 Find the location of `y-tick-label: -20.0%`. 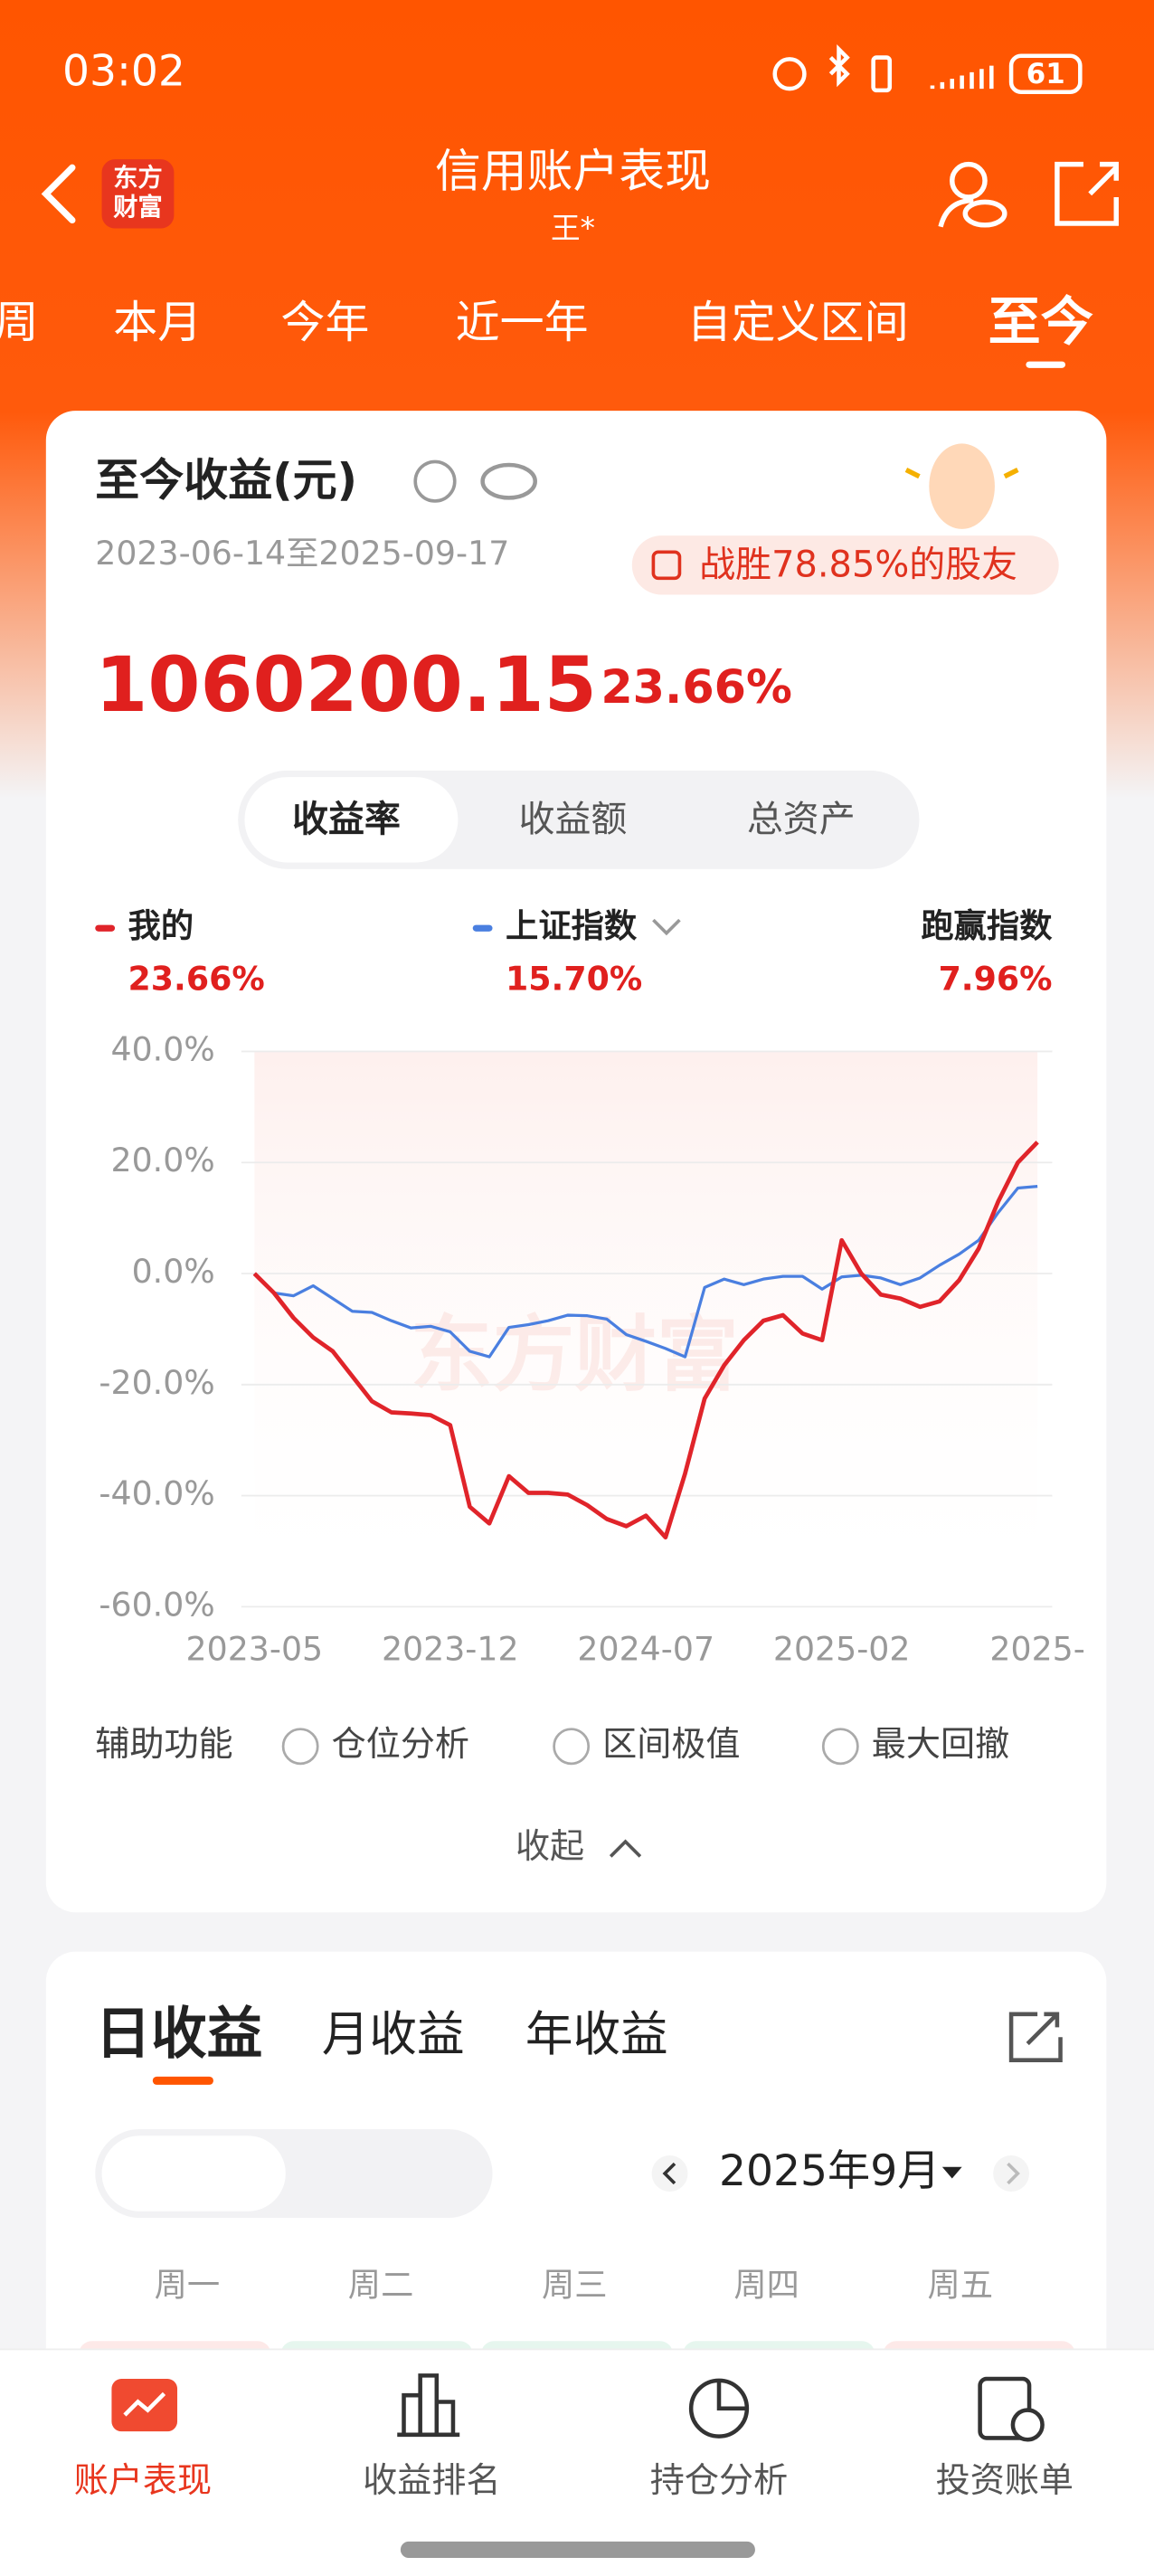

y-tick-label: -20.0% is located at coordinates (156, 1382).